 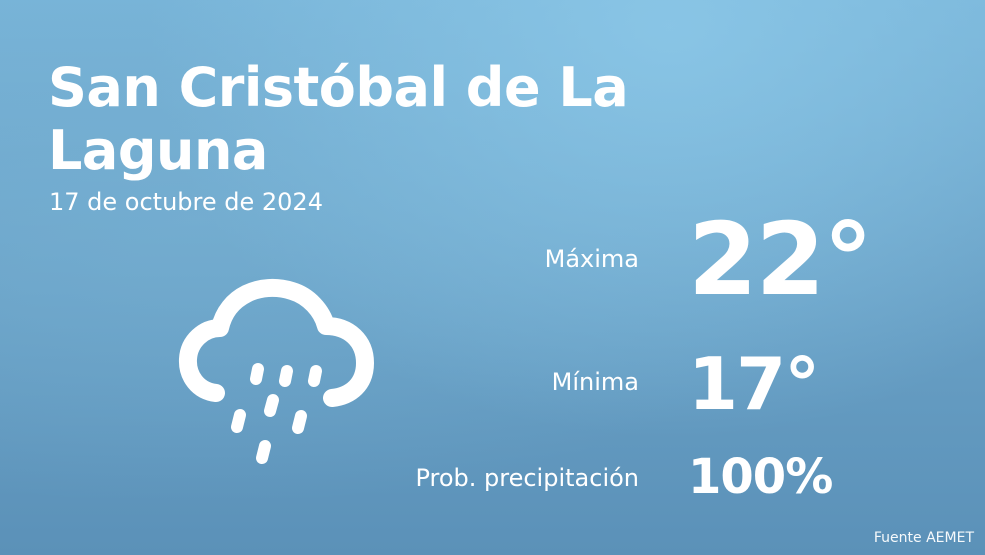 What do you see at coordinates (780, 259) in the screenshot?
I see `max-temp-value: 22°` at bounding box center [780, 259].